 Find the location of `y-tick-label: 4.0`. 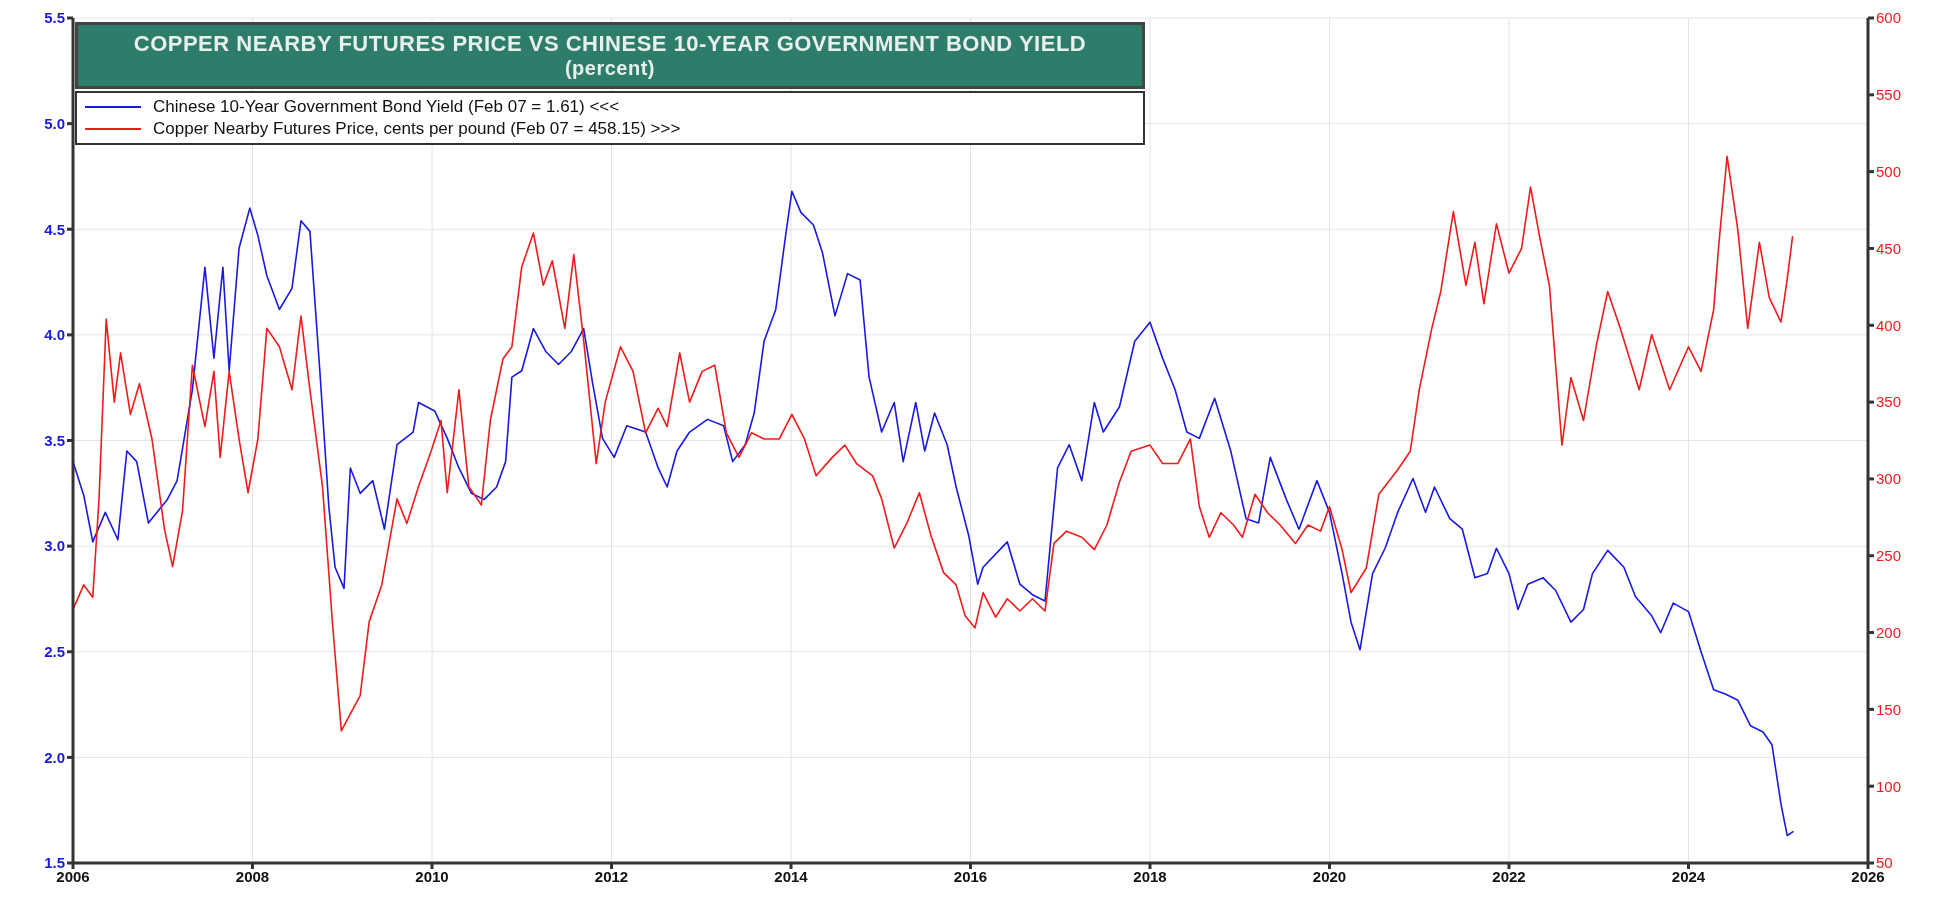

y-tick-label: 4.0 is located at coordinates (54, 335).